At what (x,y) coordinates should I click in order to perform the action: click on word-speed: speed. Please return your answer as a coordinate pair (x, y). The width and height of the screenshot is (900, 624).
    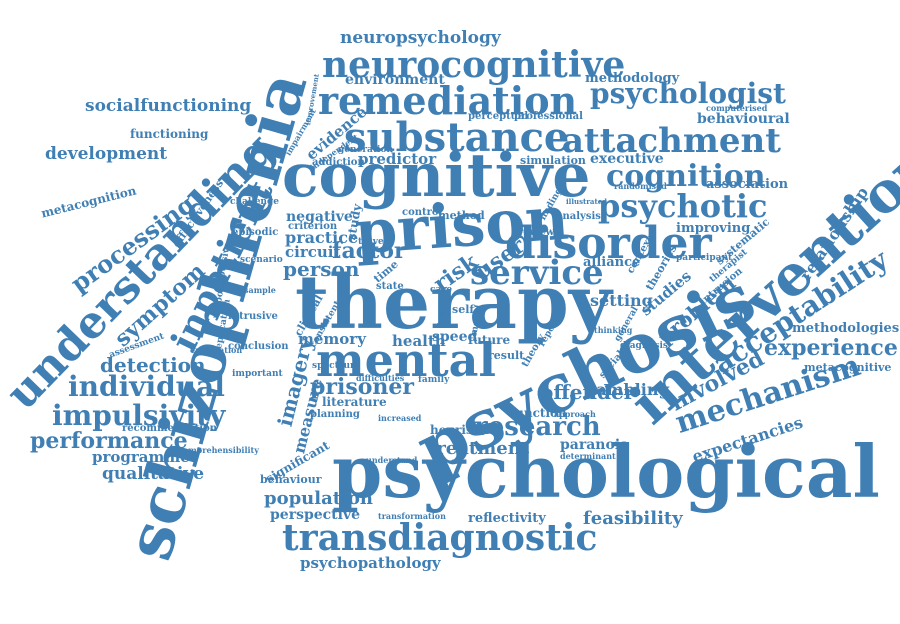
    Looking at the image, I should click on (455, 337).